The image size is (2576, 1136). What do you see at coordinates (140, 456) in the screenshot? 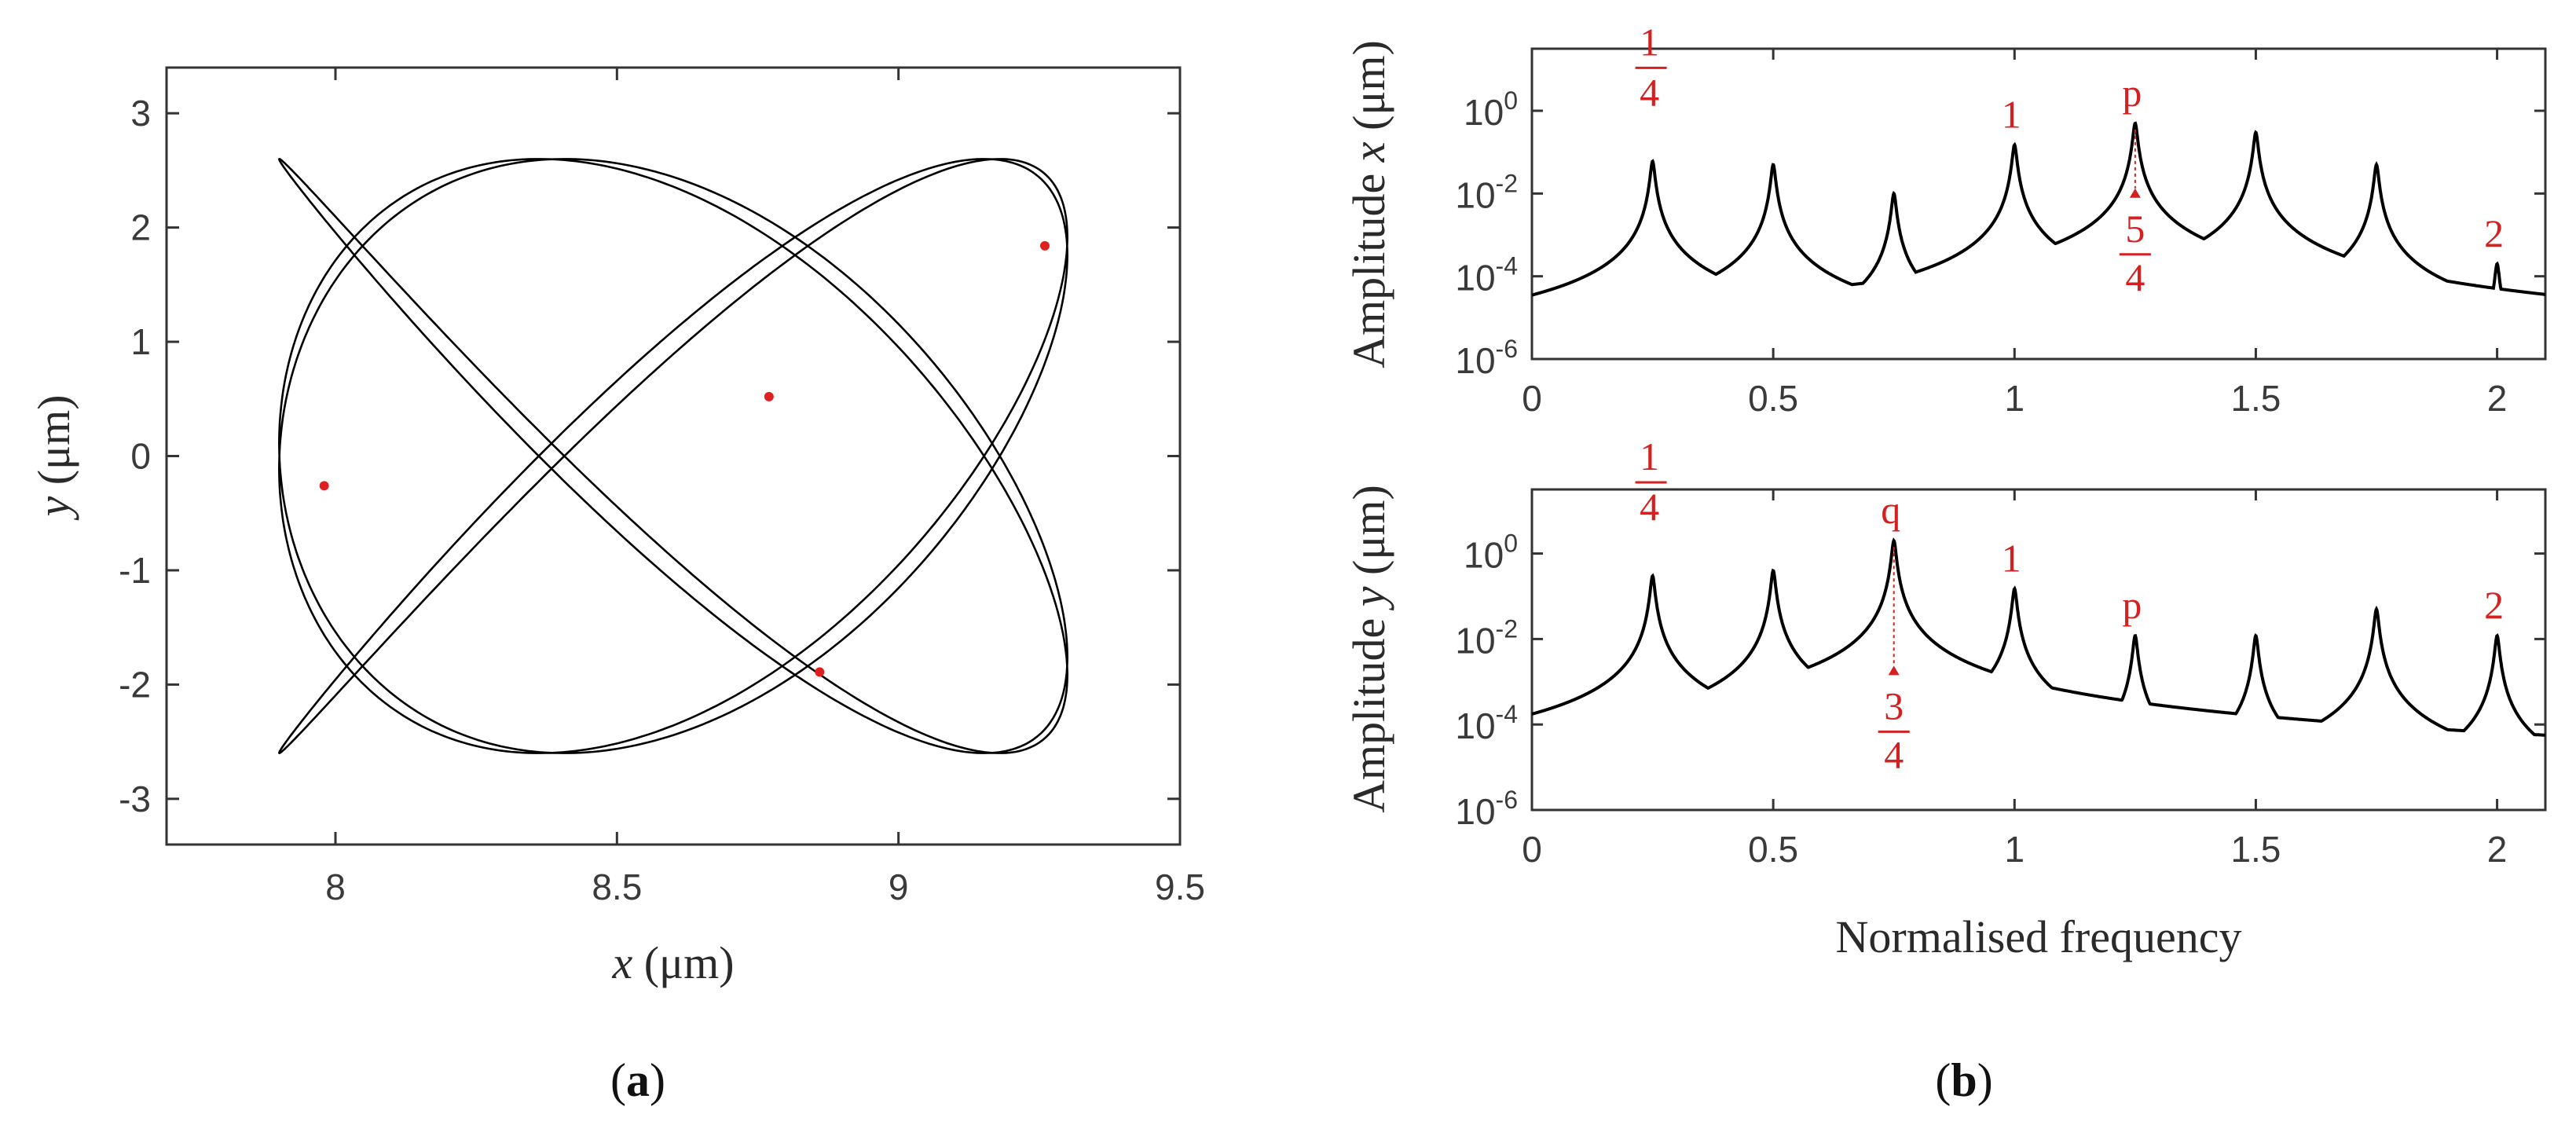
I see `a-ytick-label: 0` at bounding box center [140, 456].